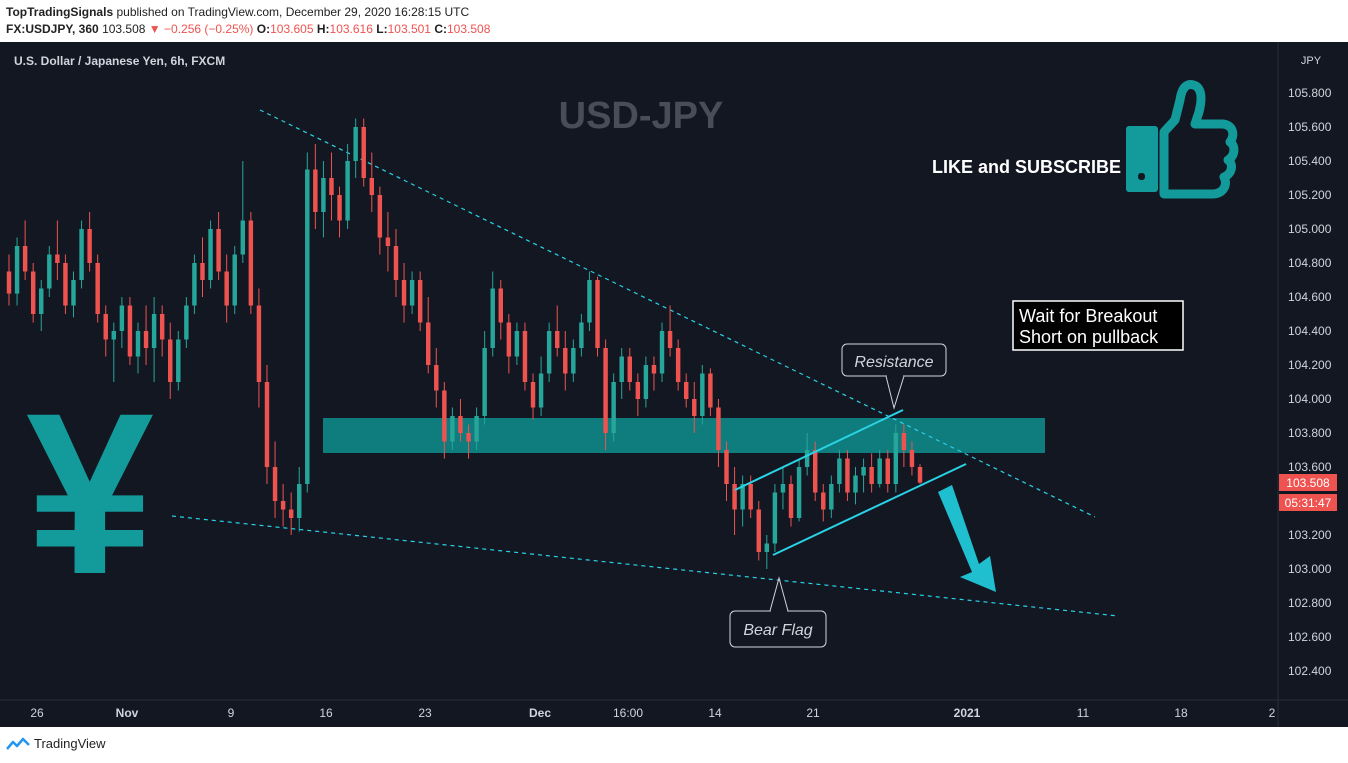 The width and height of the screenshot is (1348, 763). What do you see at coordinates (326, 713) in the screenshot?
I see `x-tick-label: 16` at bounding box center [326, 713].